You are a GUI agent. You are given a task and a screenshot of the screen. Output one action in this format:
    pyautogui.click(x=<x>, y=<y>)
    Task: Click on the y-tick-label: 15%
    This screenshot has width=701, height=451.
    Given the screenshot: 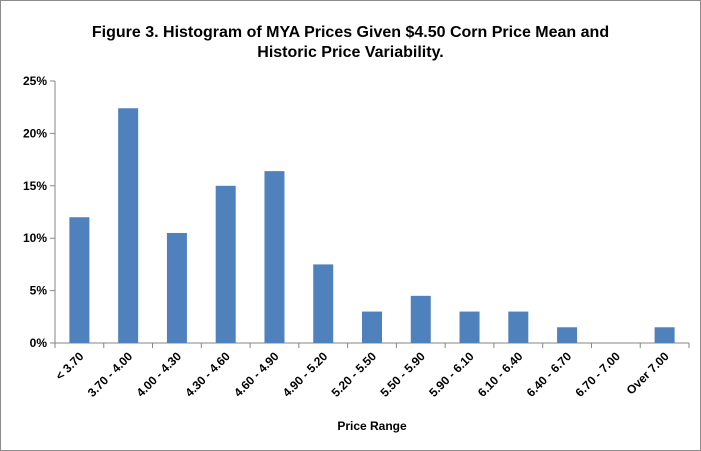 What is the action you would take?
    pyautogui.click(x=35, y=186)
    